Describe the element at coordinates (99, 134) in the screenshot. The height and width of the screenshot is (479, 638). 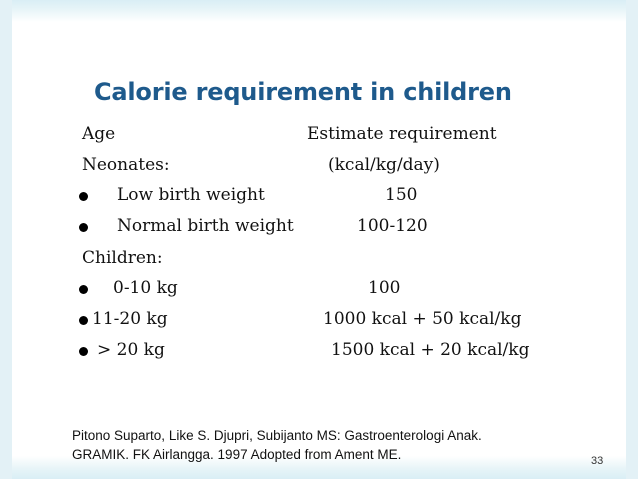
I see `header-age: Age` at that location.